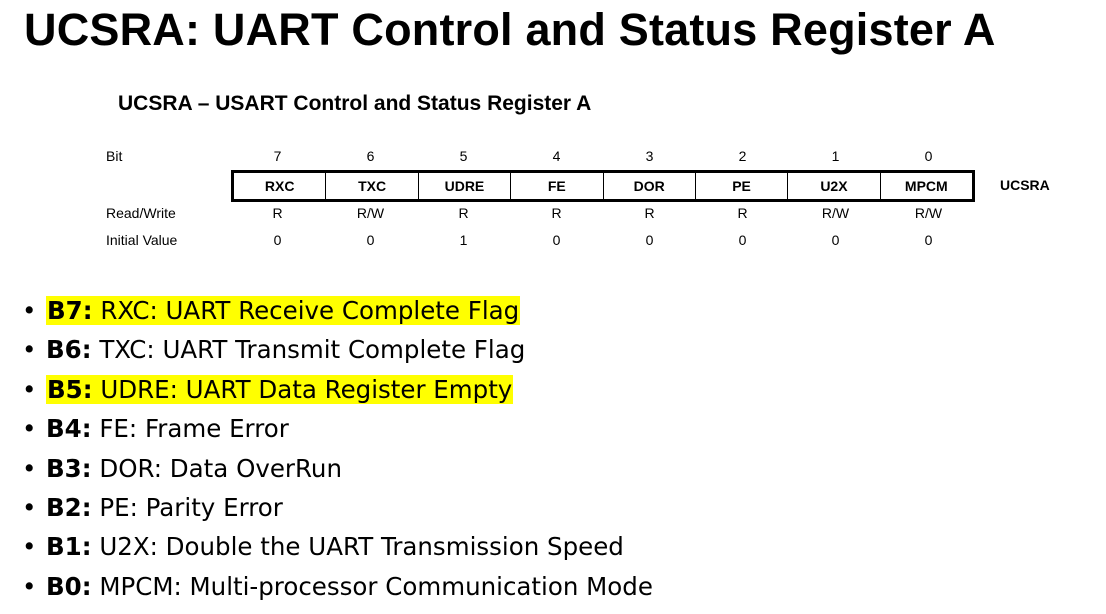 The height and width of the screenshot is (614, 1106). I want to click on item-text: B6: TXC: UART Transmit Complete Flag, so click(285, 349).